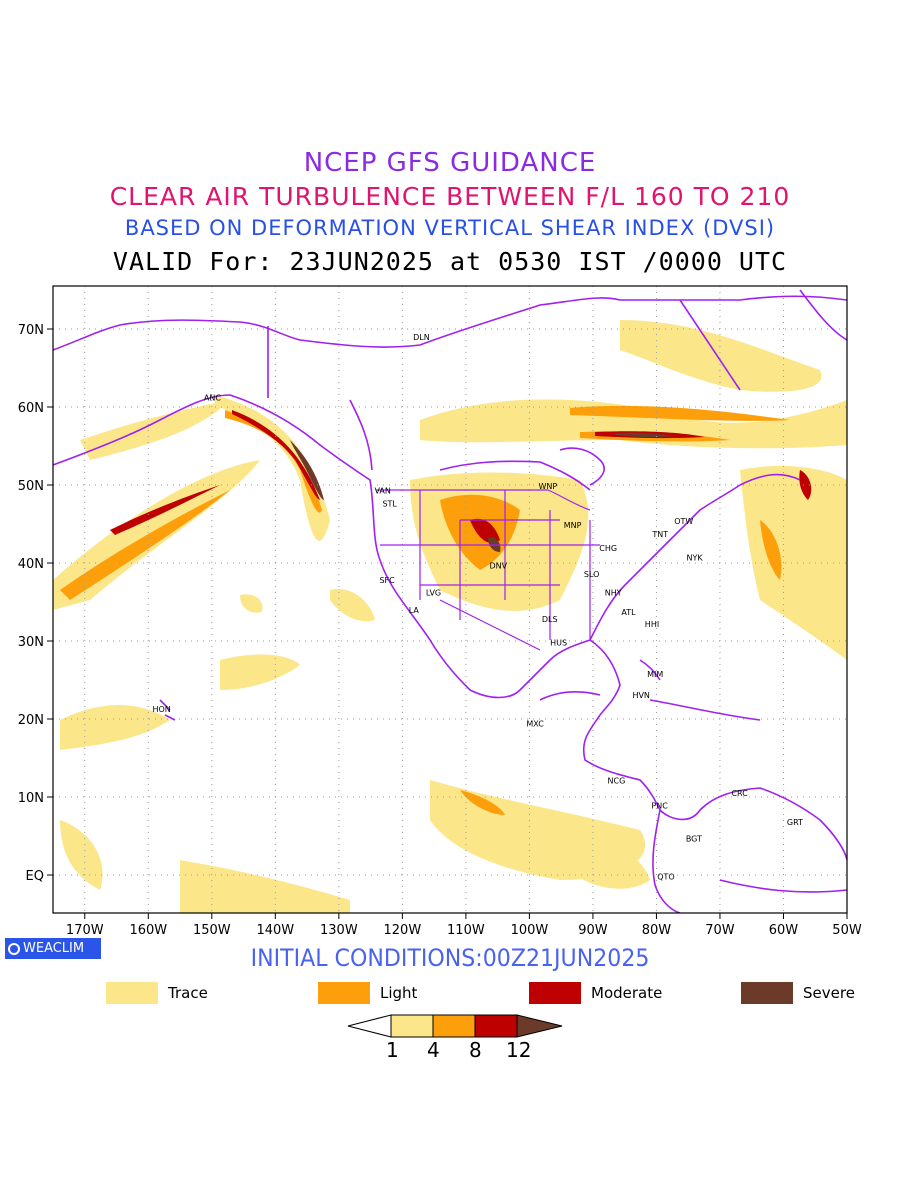  What do you see at coordinates (530, 930) in the screenshot?
I see `lon-label: 100W` at bounding box center [530, 930].